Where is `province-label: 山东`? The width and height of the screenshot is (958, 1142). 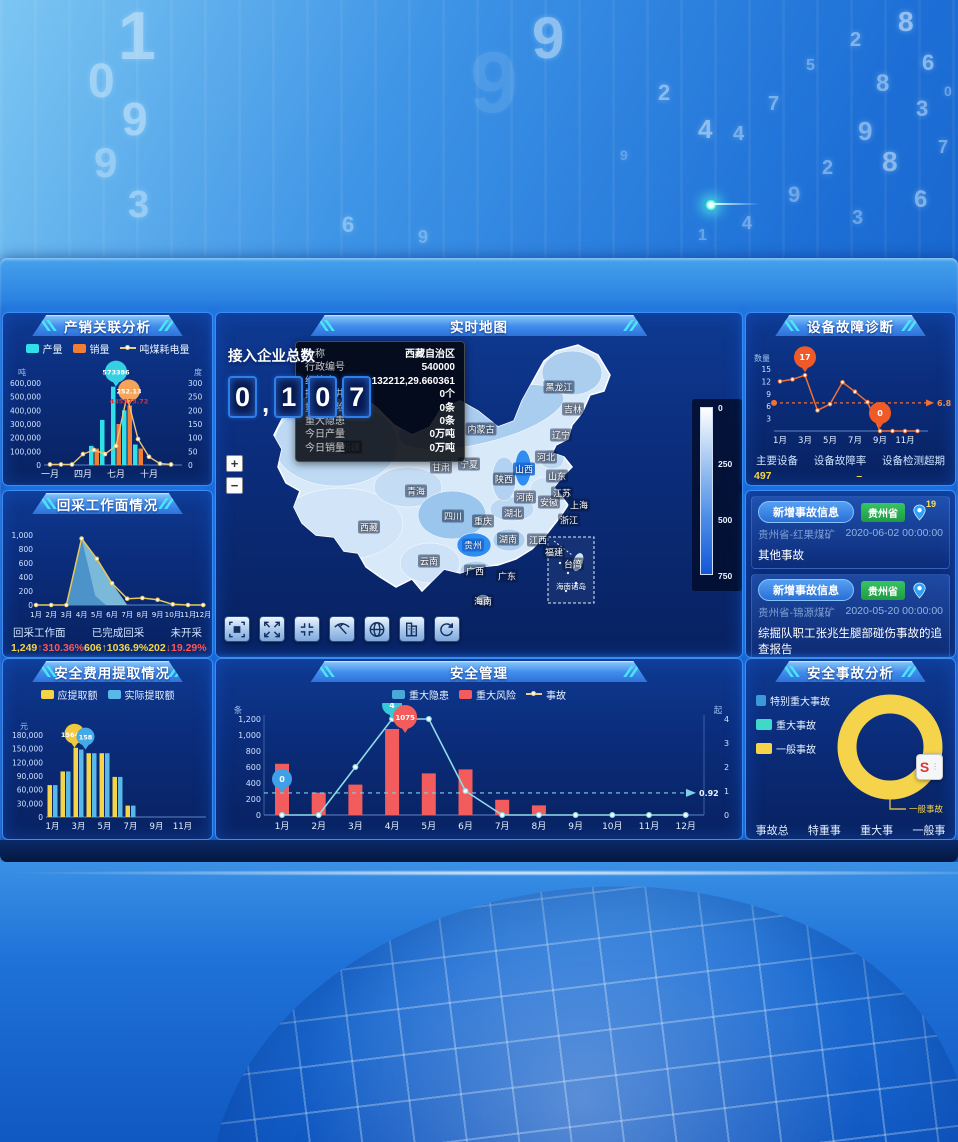
province-label: 山东 is located at coordinates (557, 476).